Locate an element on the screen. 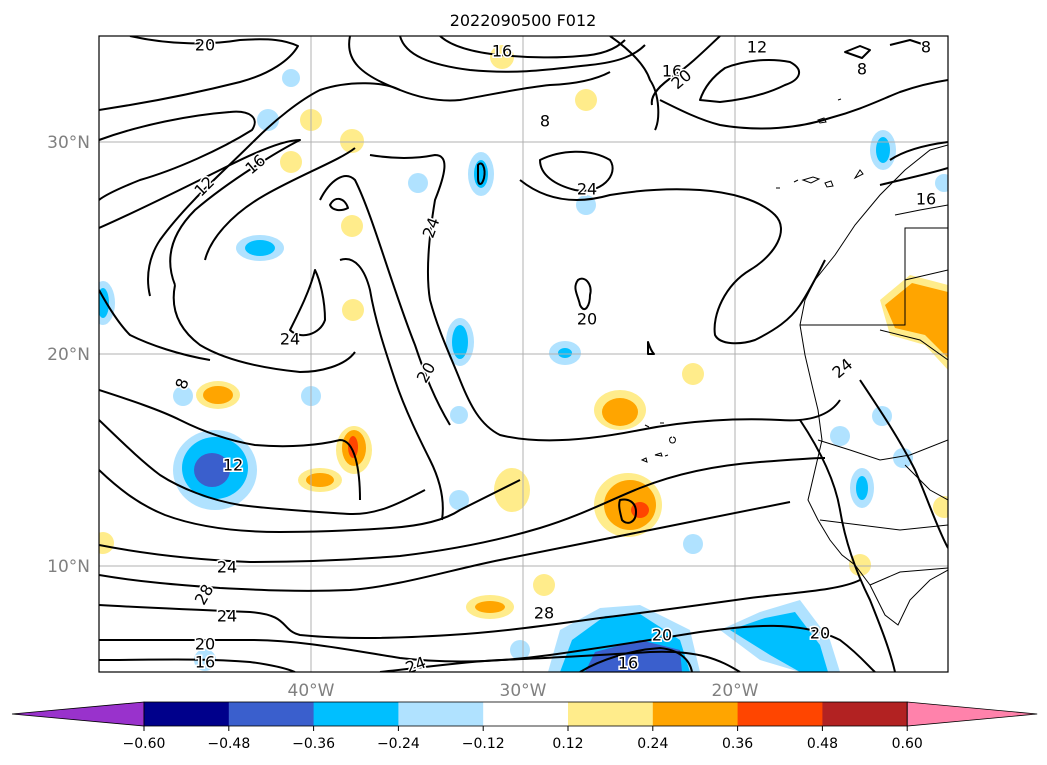 This screenshot has width=1047, height=765. border-atlas is located at coordinates (921, 210).